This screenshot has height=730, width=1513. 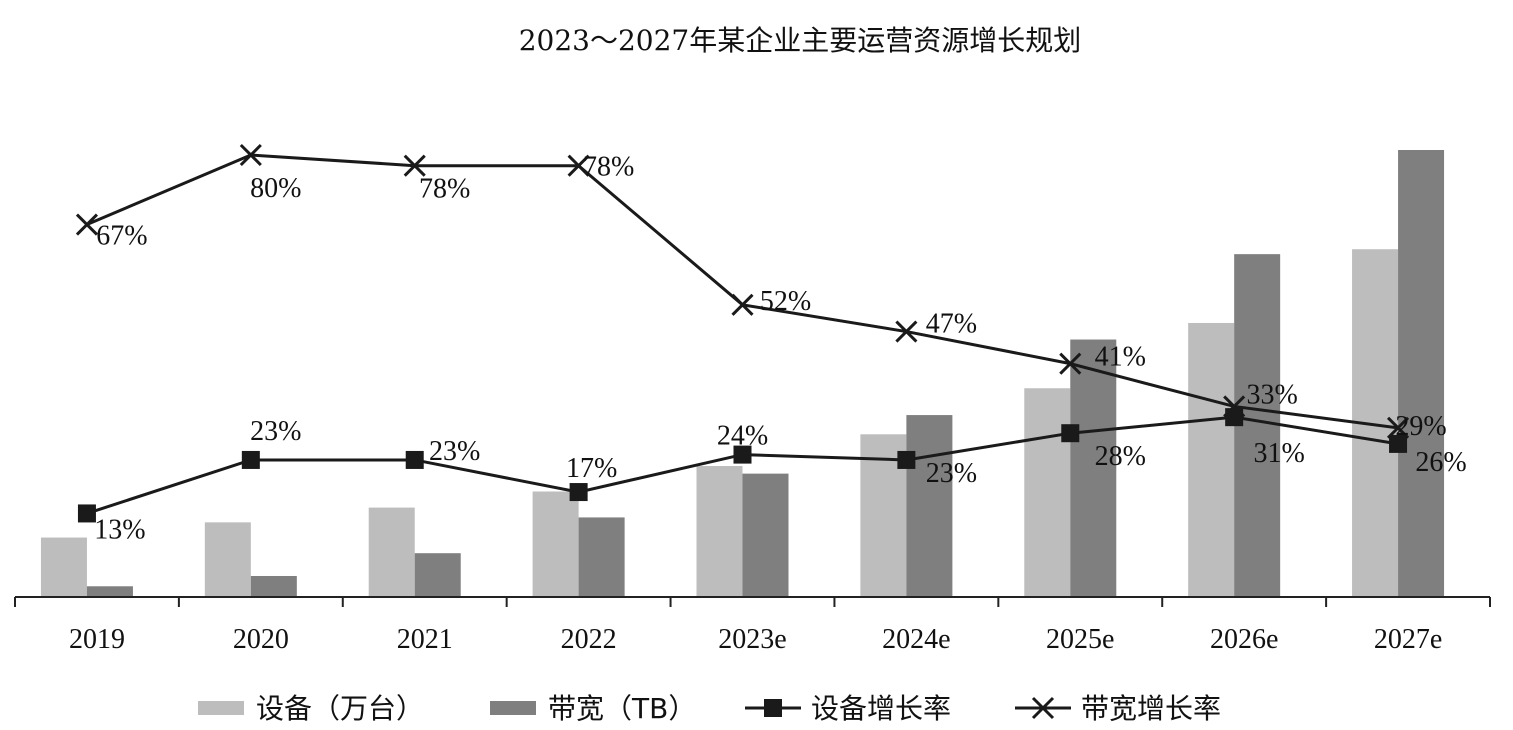 I want to click on legend-swatch-bandwidth, so click(x=513, y=708).